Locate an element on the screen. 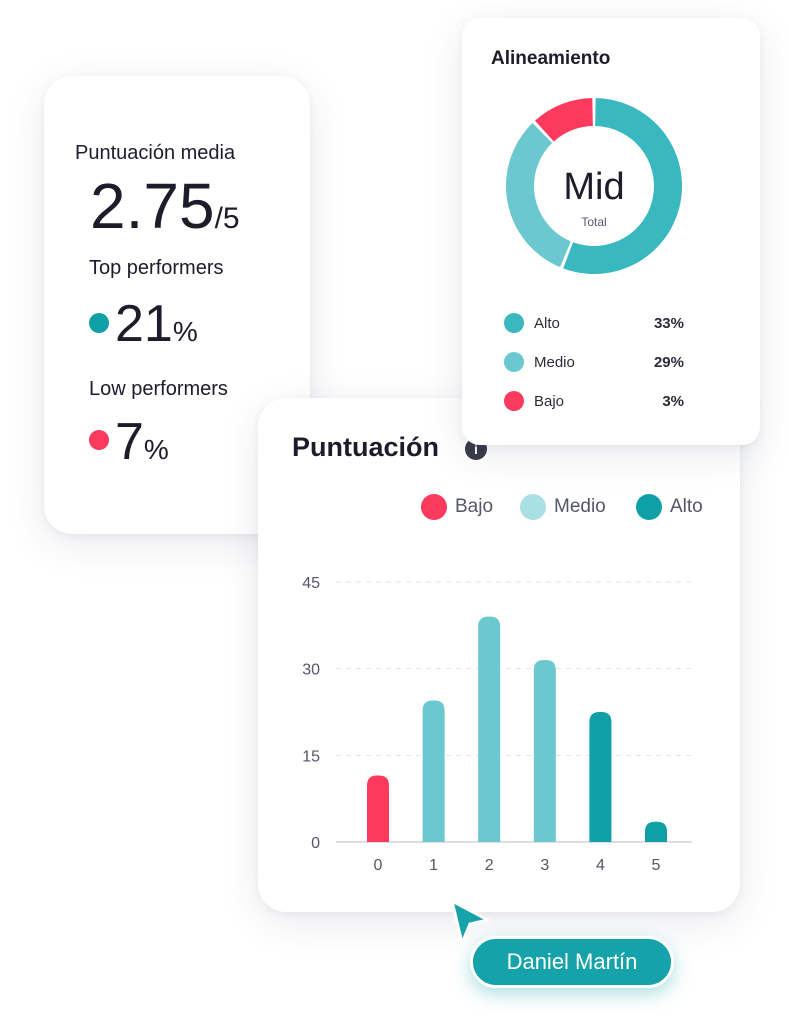 The image size is (789, 1036). y-tick-label: 30 is located at coordinates (311, 670).